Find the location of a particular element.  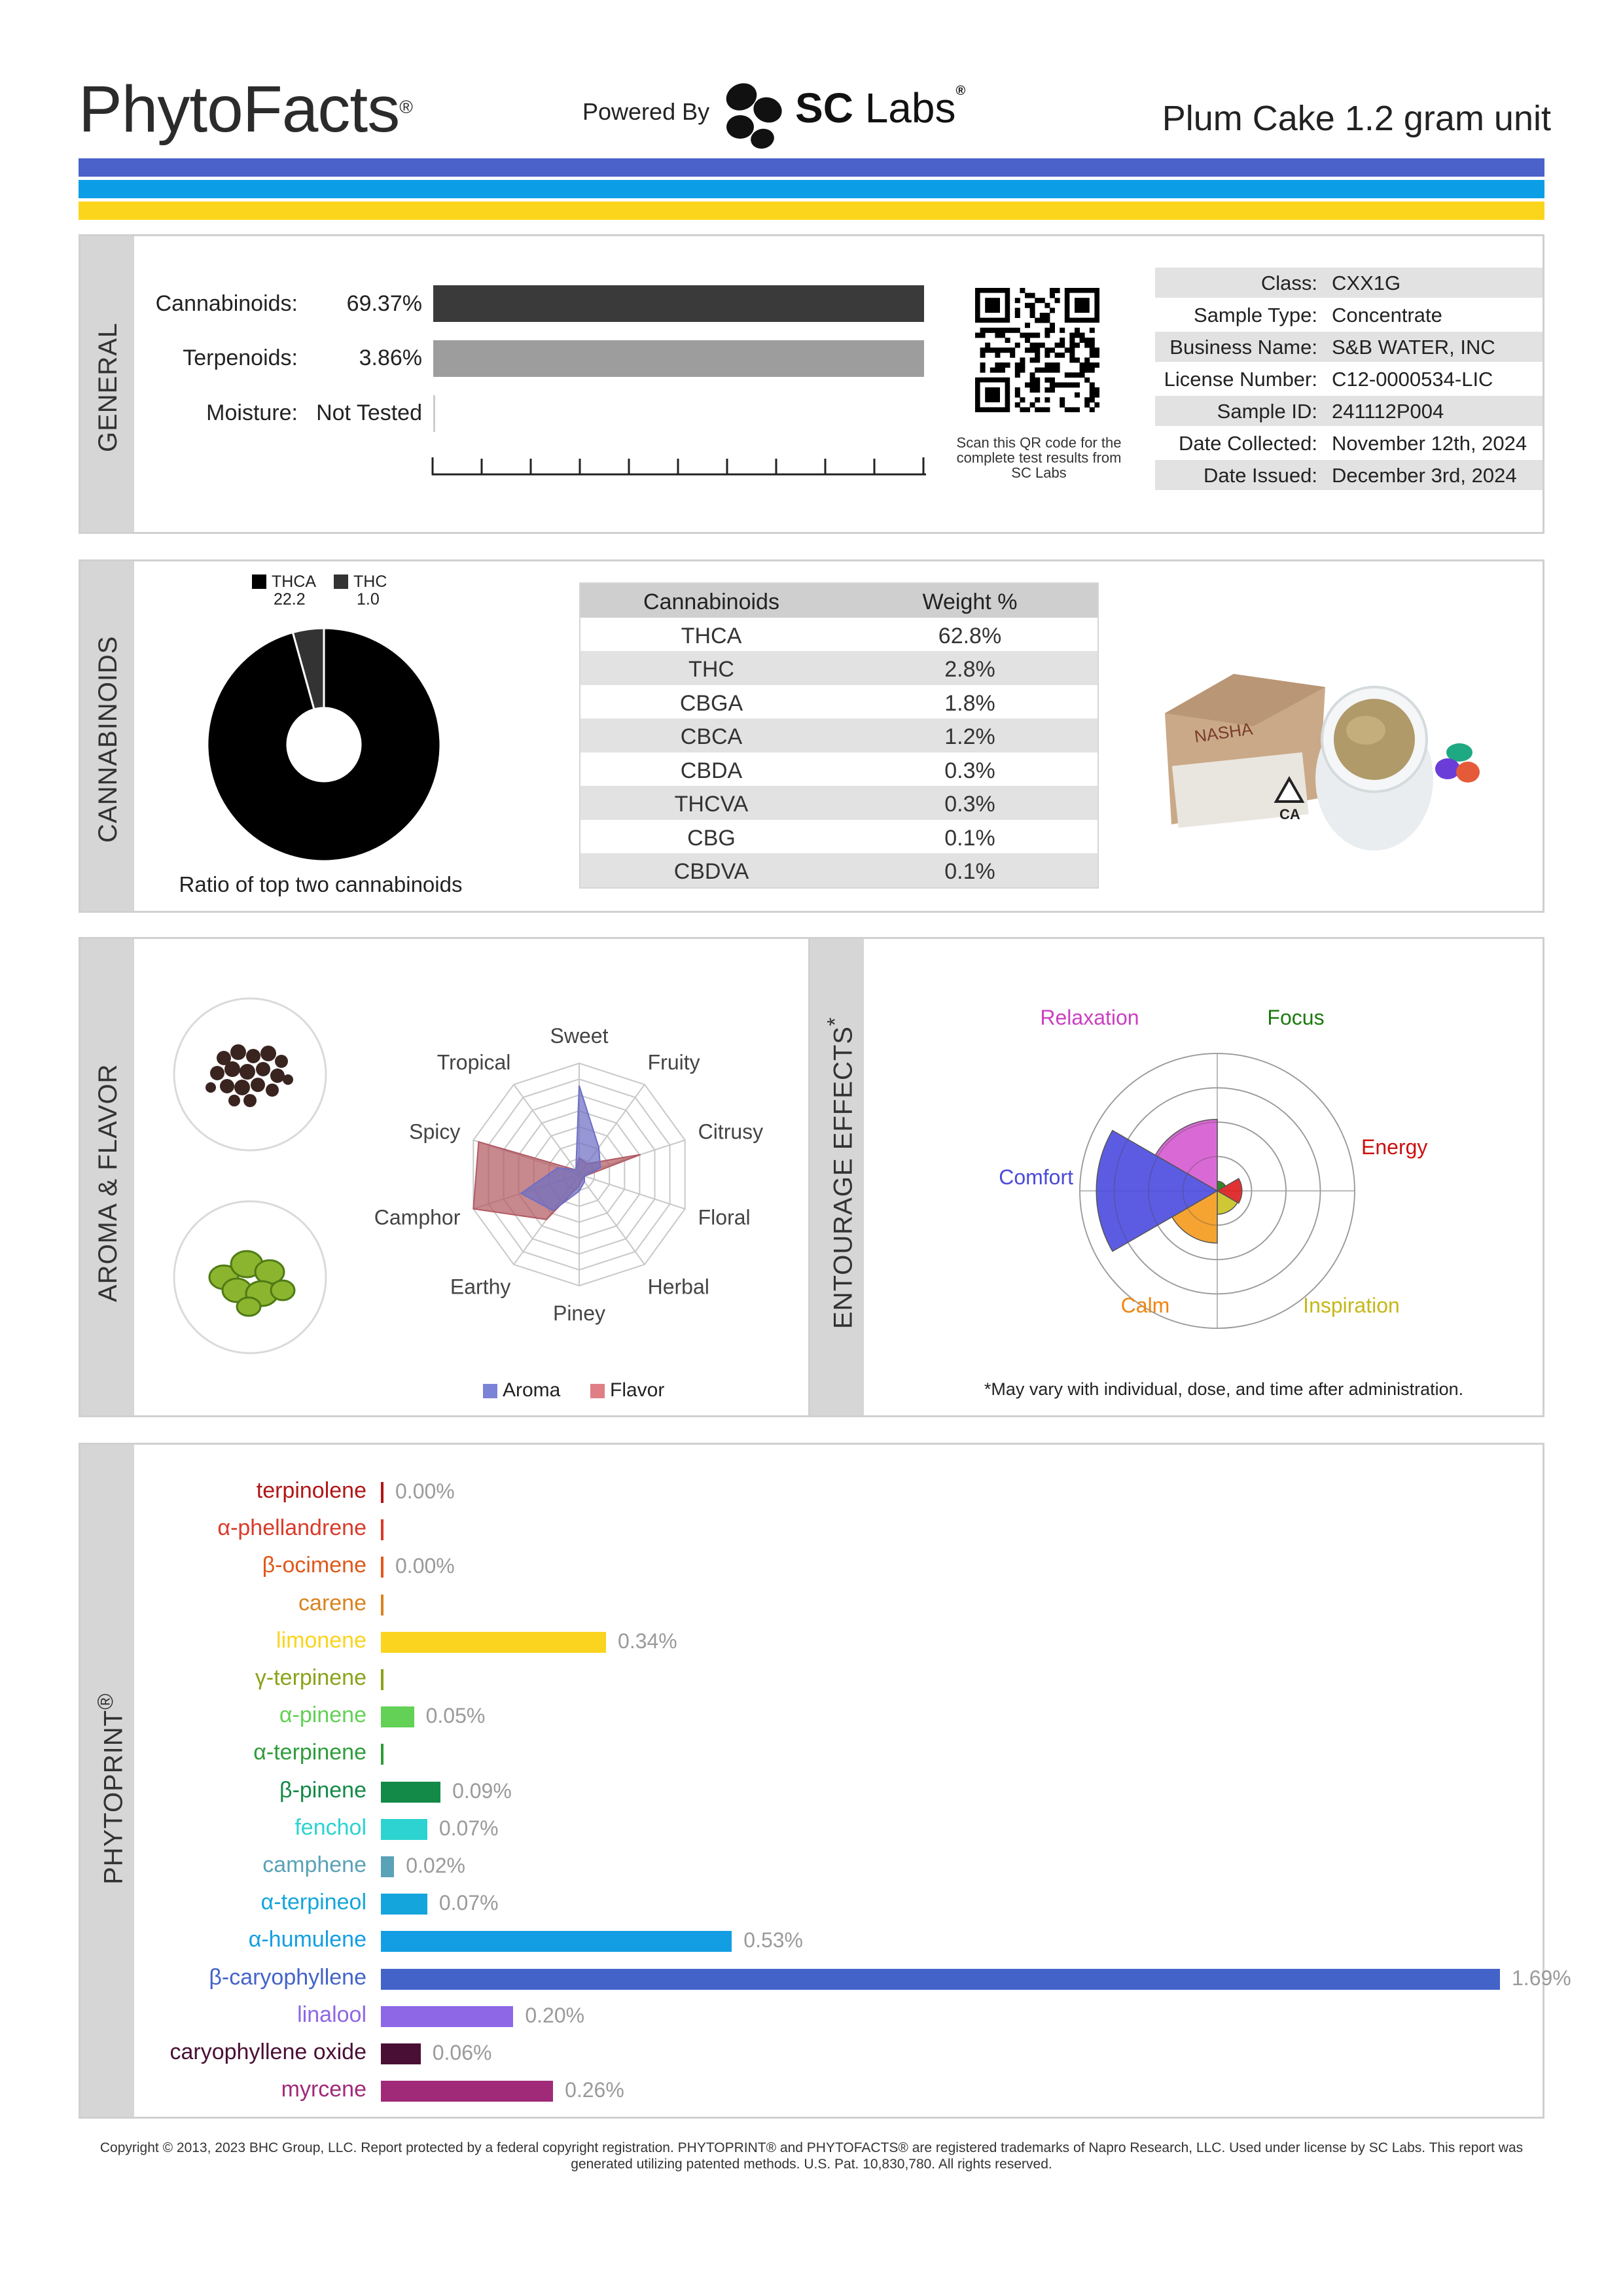

cannabinoids-value: 69.37% is located at coordinates (384, 303).